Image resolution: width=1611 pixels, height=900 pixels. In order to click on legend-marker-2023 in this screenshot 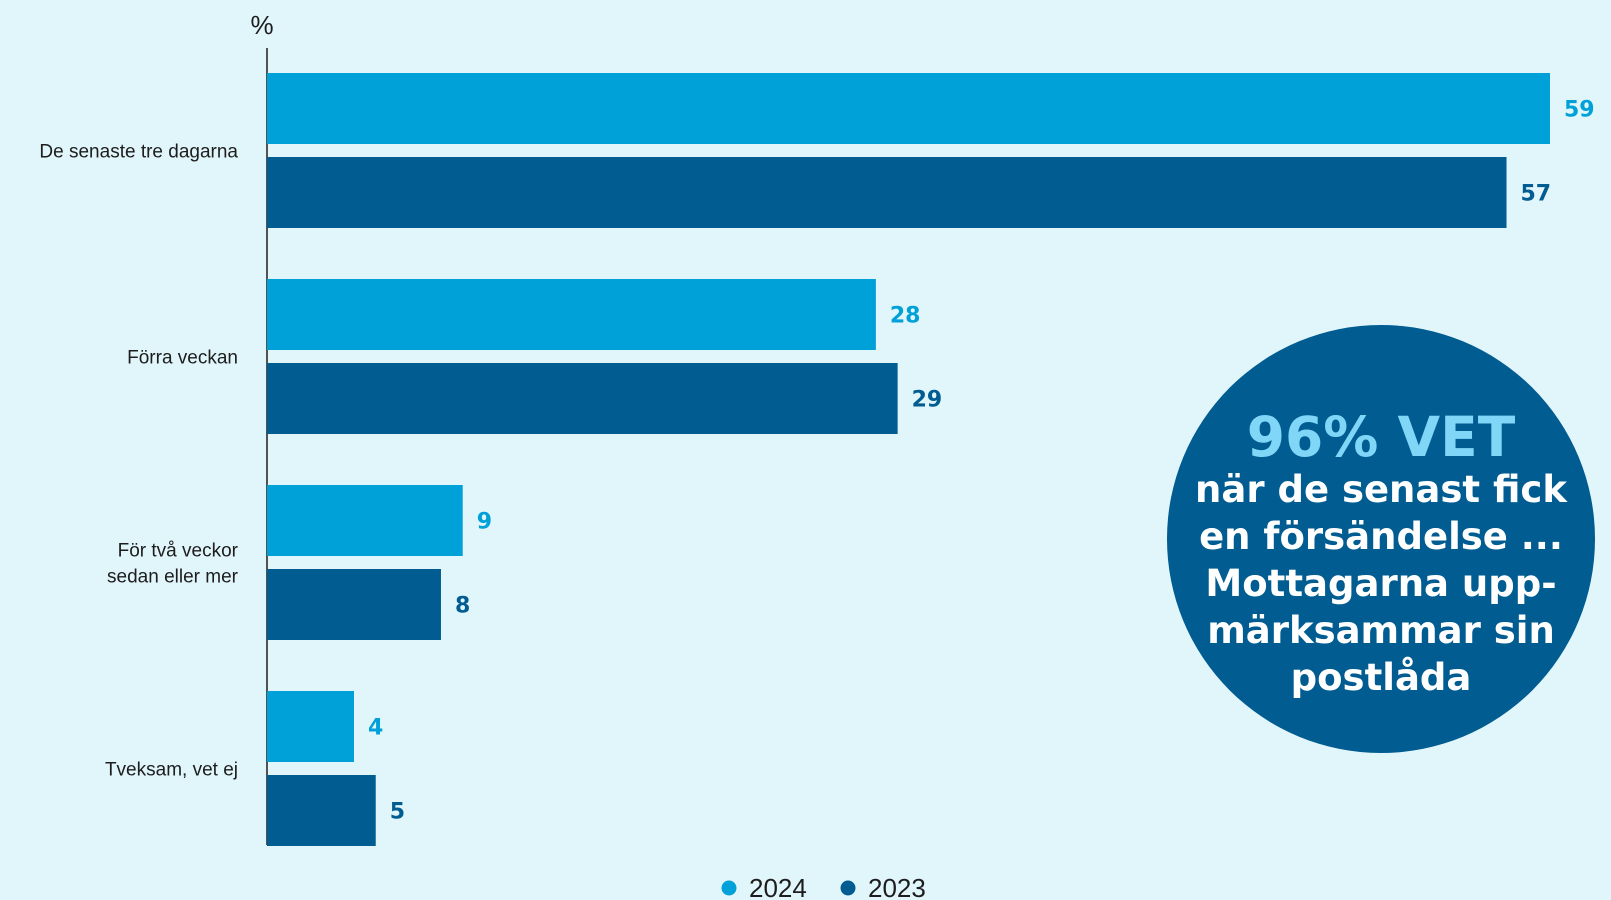, I will do `click(848, 888)`.